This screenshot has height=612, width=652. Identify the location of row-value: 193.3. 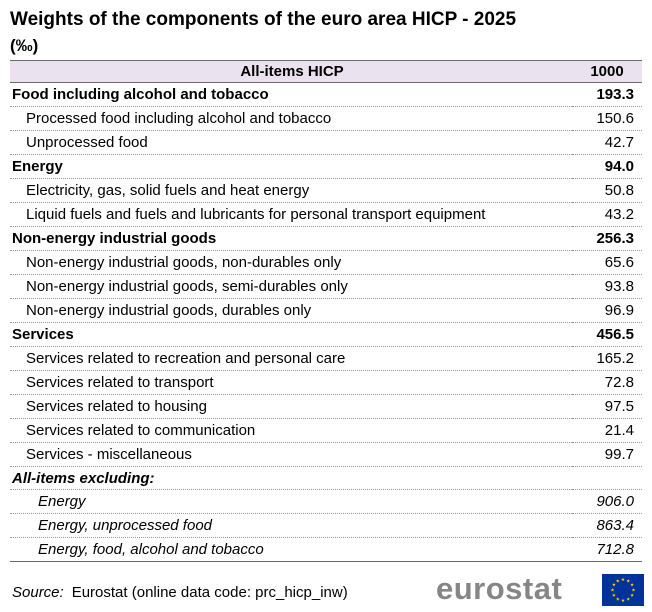
(607, 94).